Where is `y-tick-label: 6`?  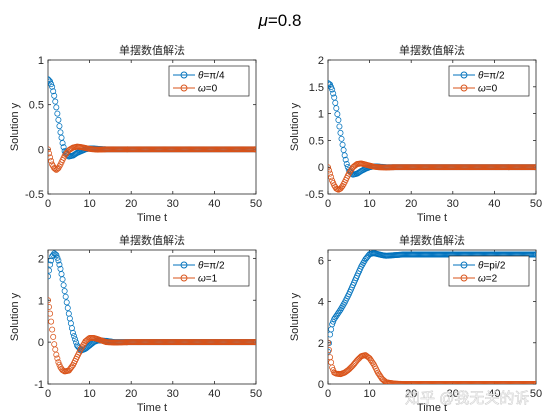
y-tick-label: 6 is located at coordinates (321, 261).